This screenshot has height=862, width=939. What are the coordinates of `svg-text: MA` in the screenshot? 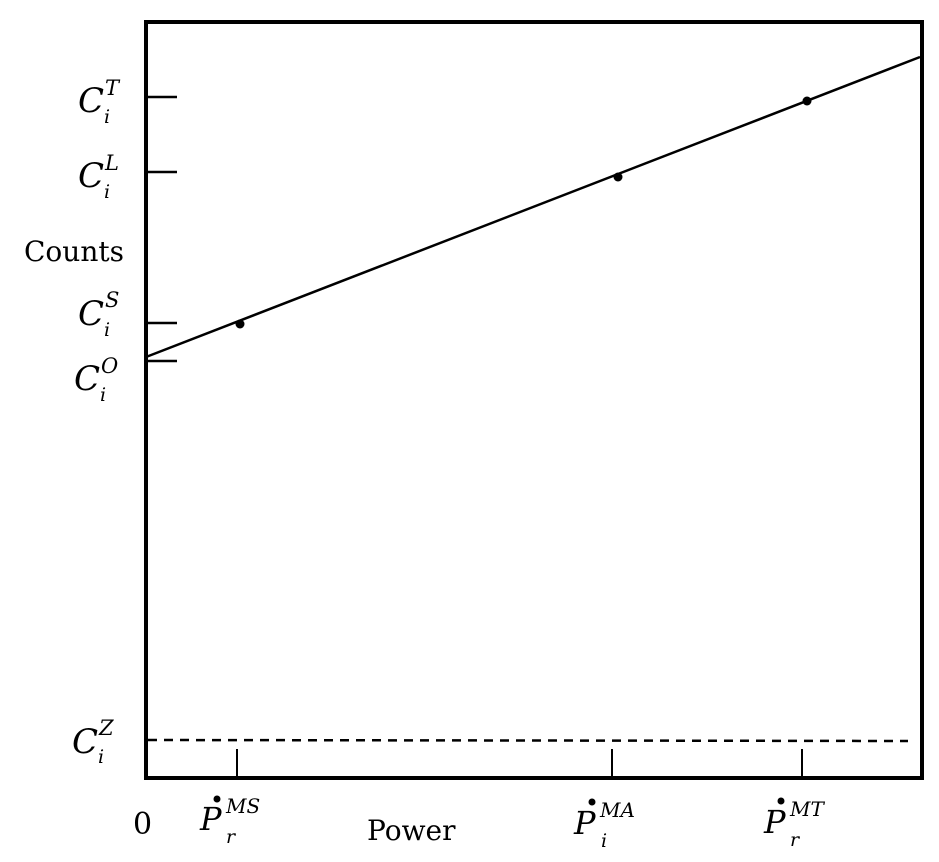 It's located at (617, 810).